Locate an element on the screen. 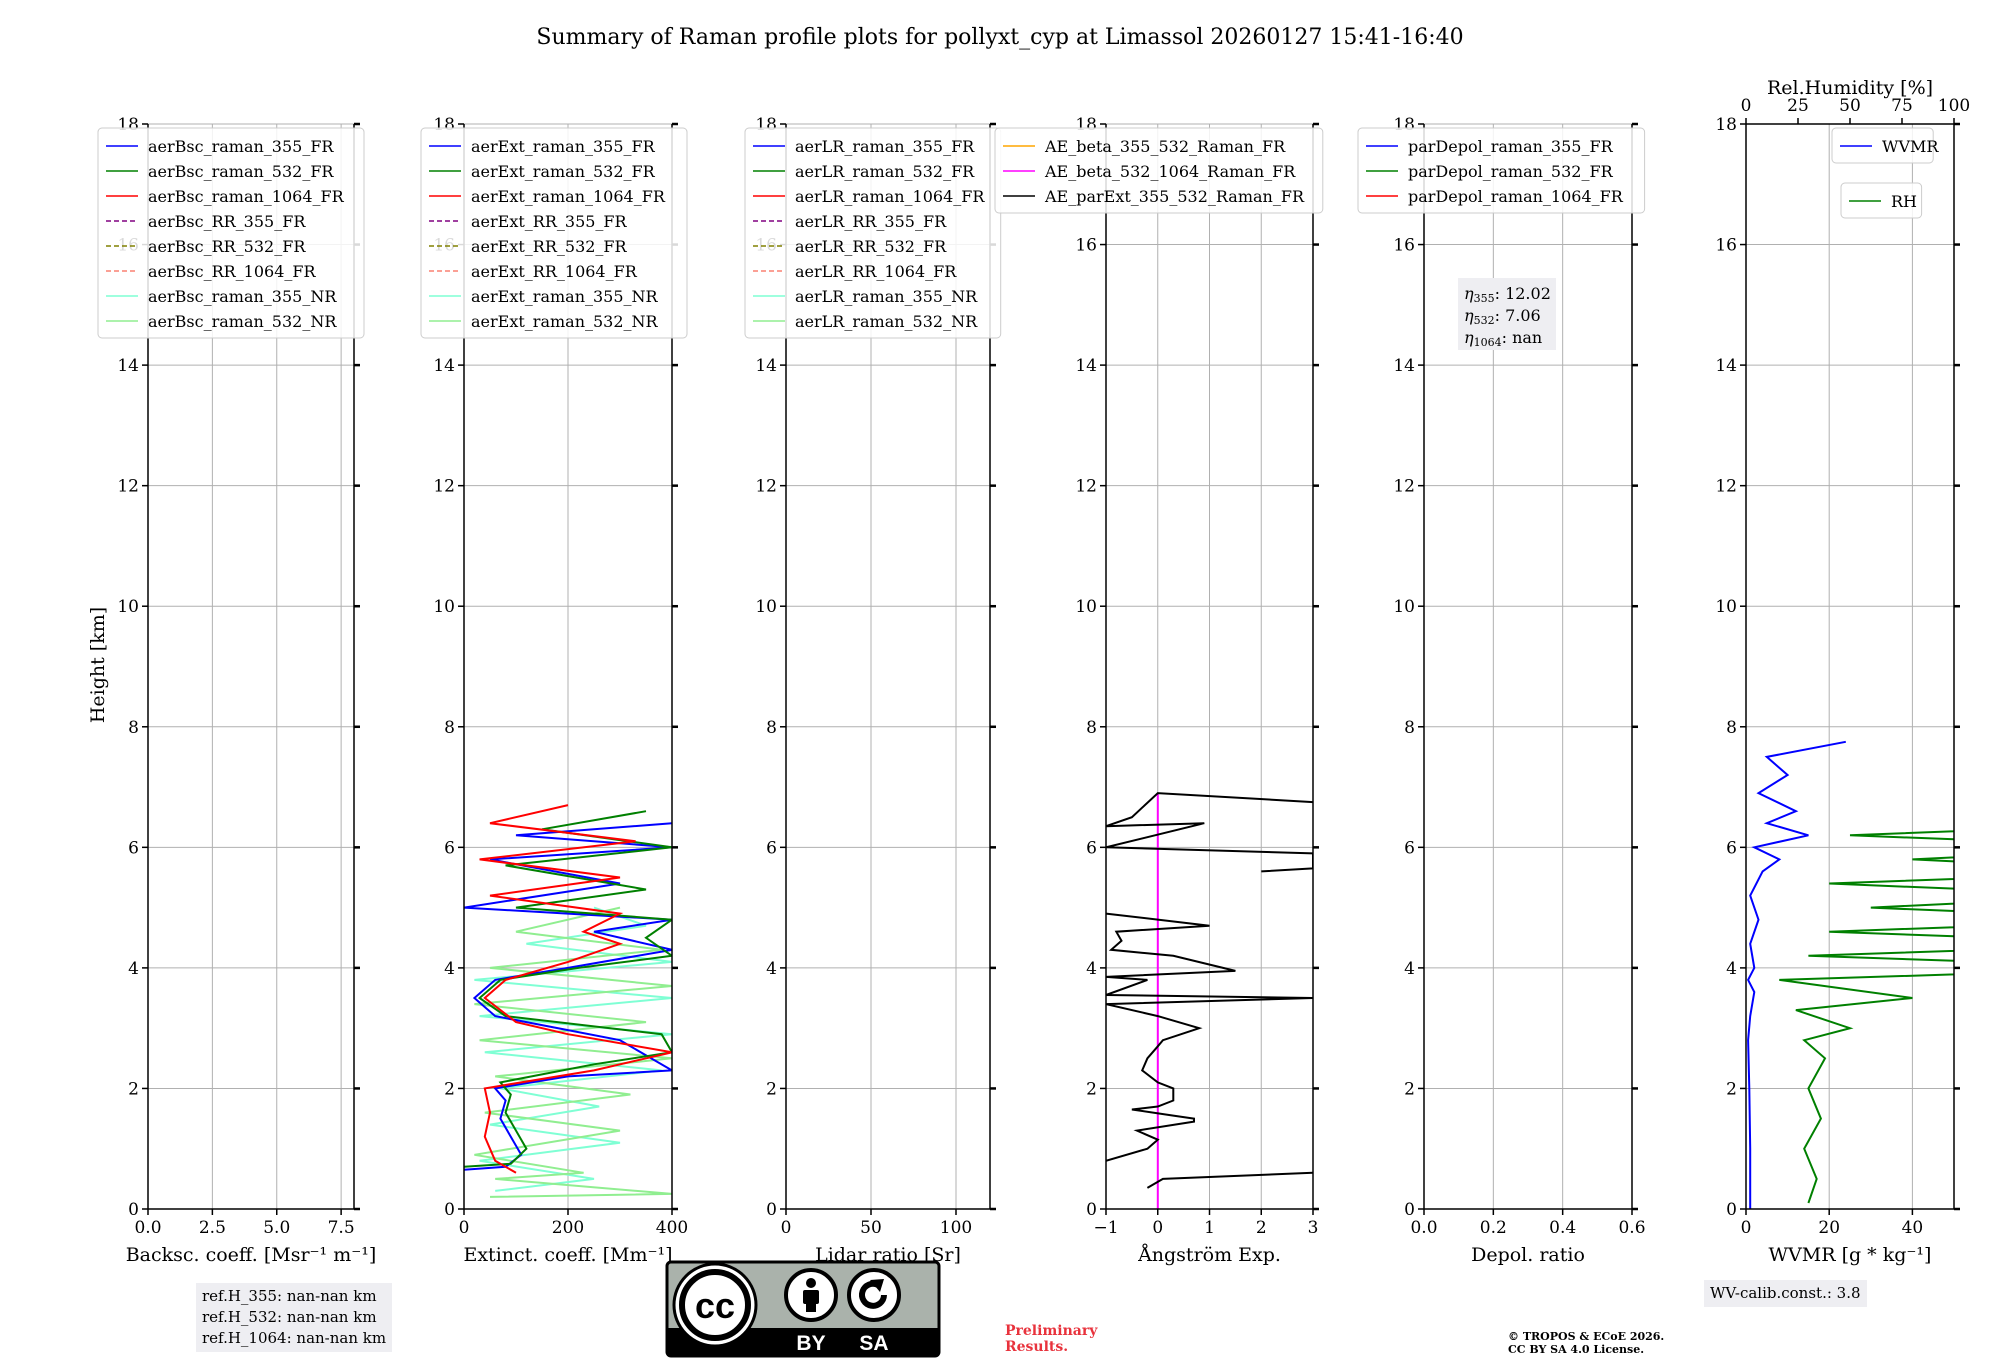 The height and width of the screenshot is (1360, 2000). eta-subscript: 355 is located at coordinates (1484, 298).